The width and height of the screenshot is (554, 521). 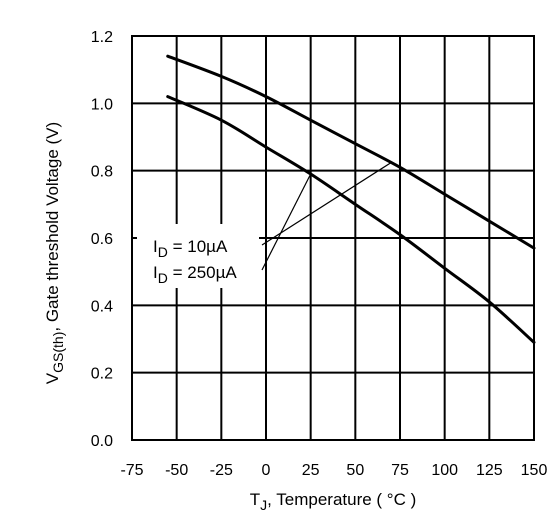 What do you see at coordinates (58, 352) in the screenshot?
I see `y-axis-title-sub: GS(th)` at bounding box center [58, 352].